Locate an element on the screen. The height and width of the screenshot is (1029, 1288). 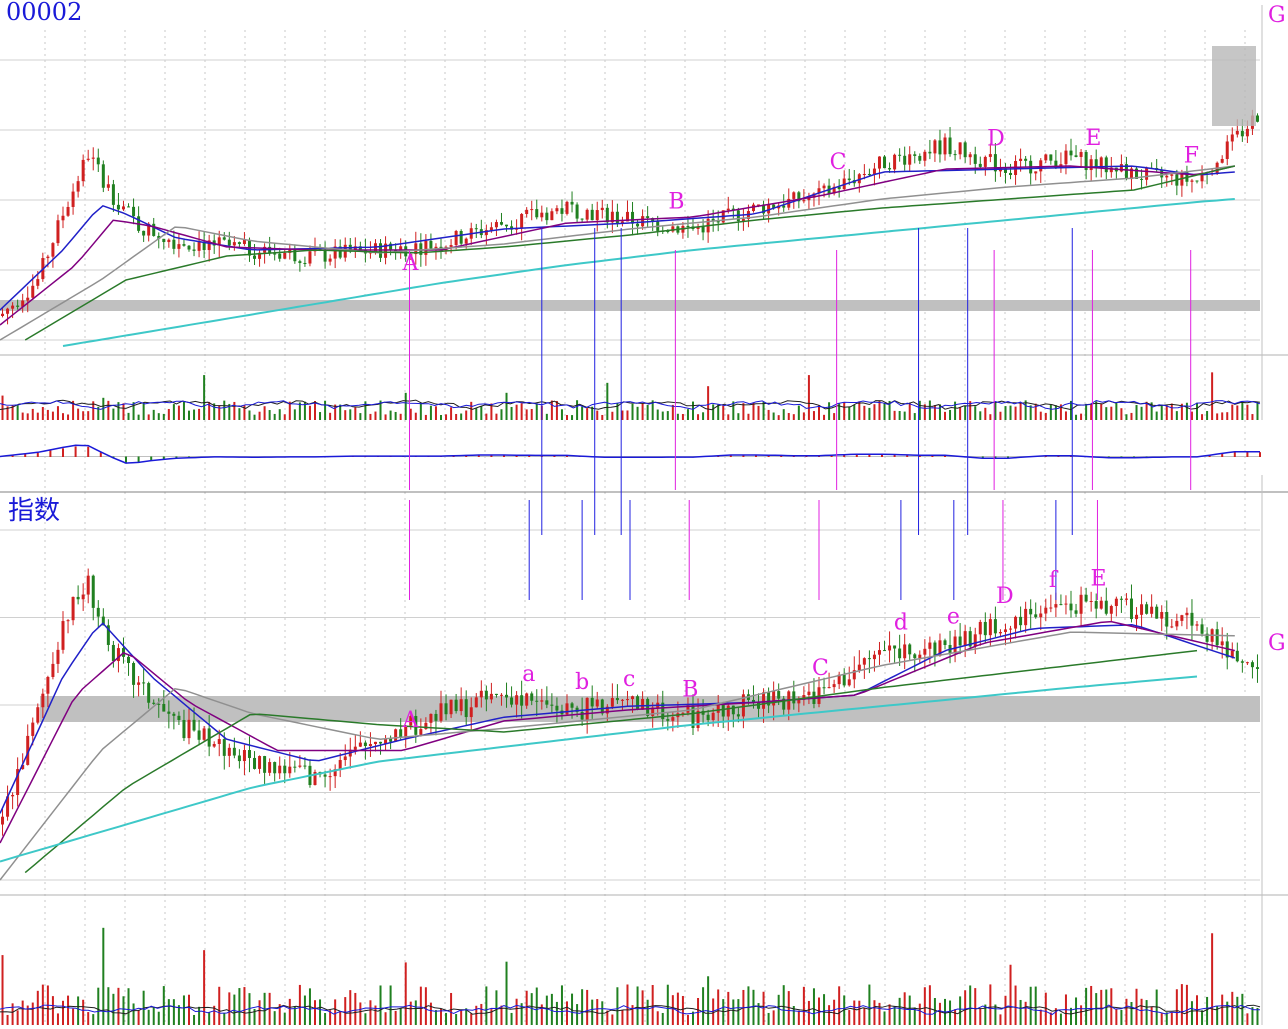
annotation-label: A is located at coordinates (411, 263).